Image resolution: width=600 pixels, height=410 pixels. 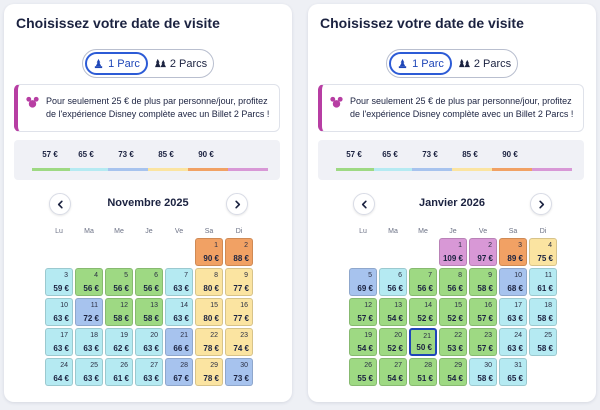 What do you see at coordinates (483, 312) in the screenshot?
I see `day-cell: 16 57 €` at bounding box center [483, 312].